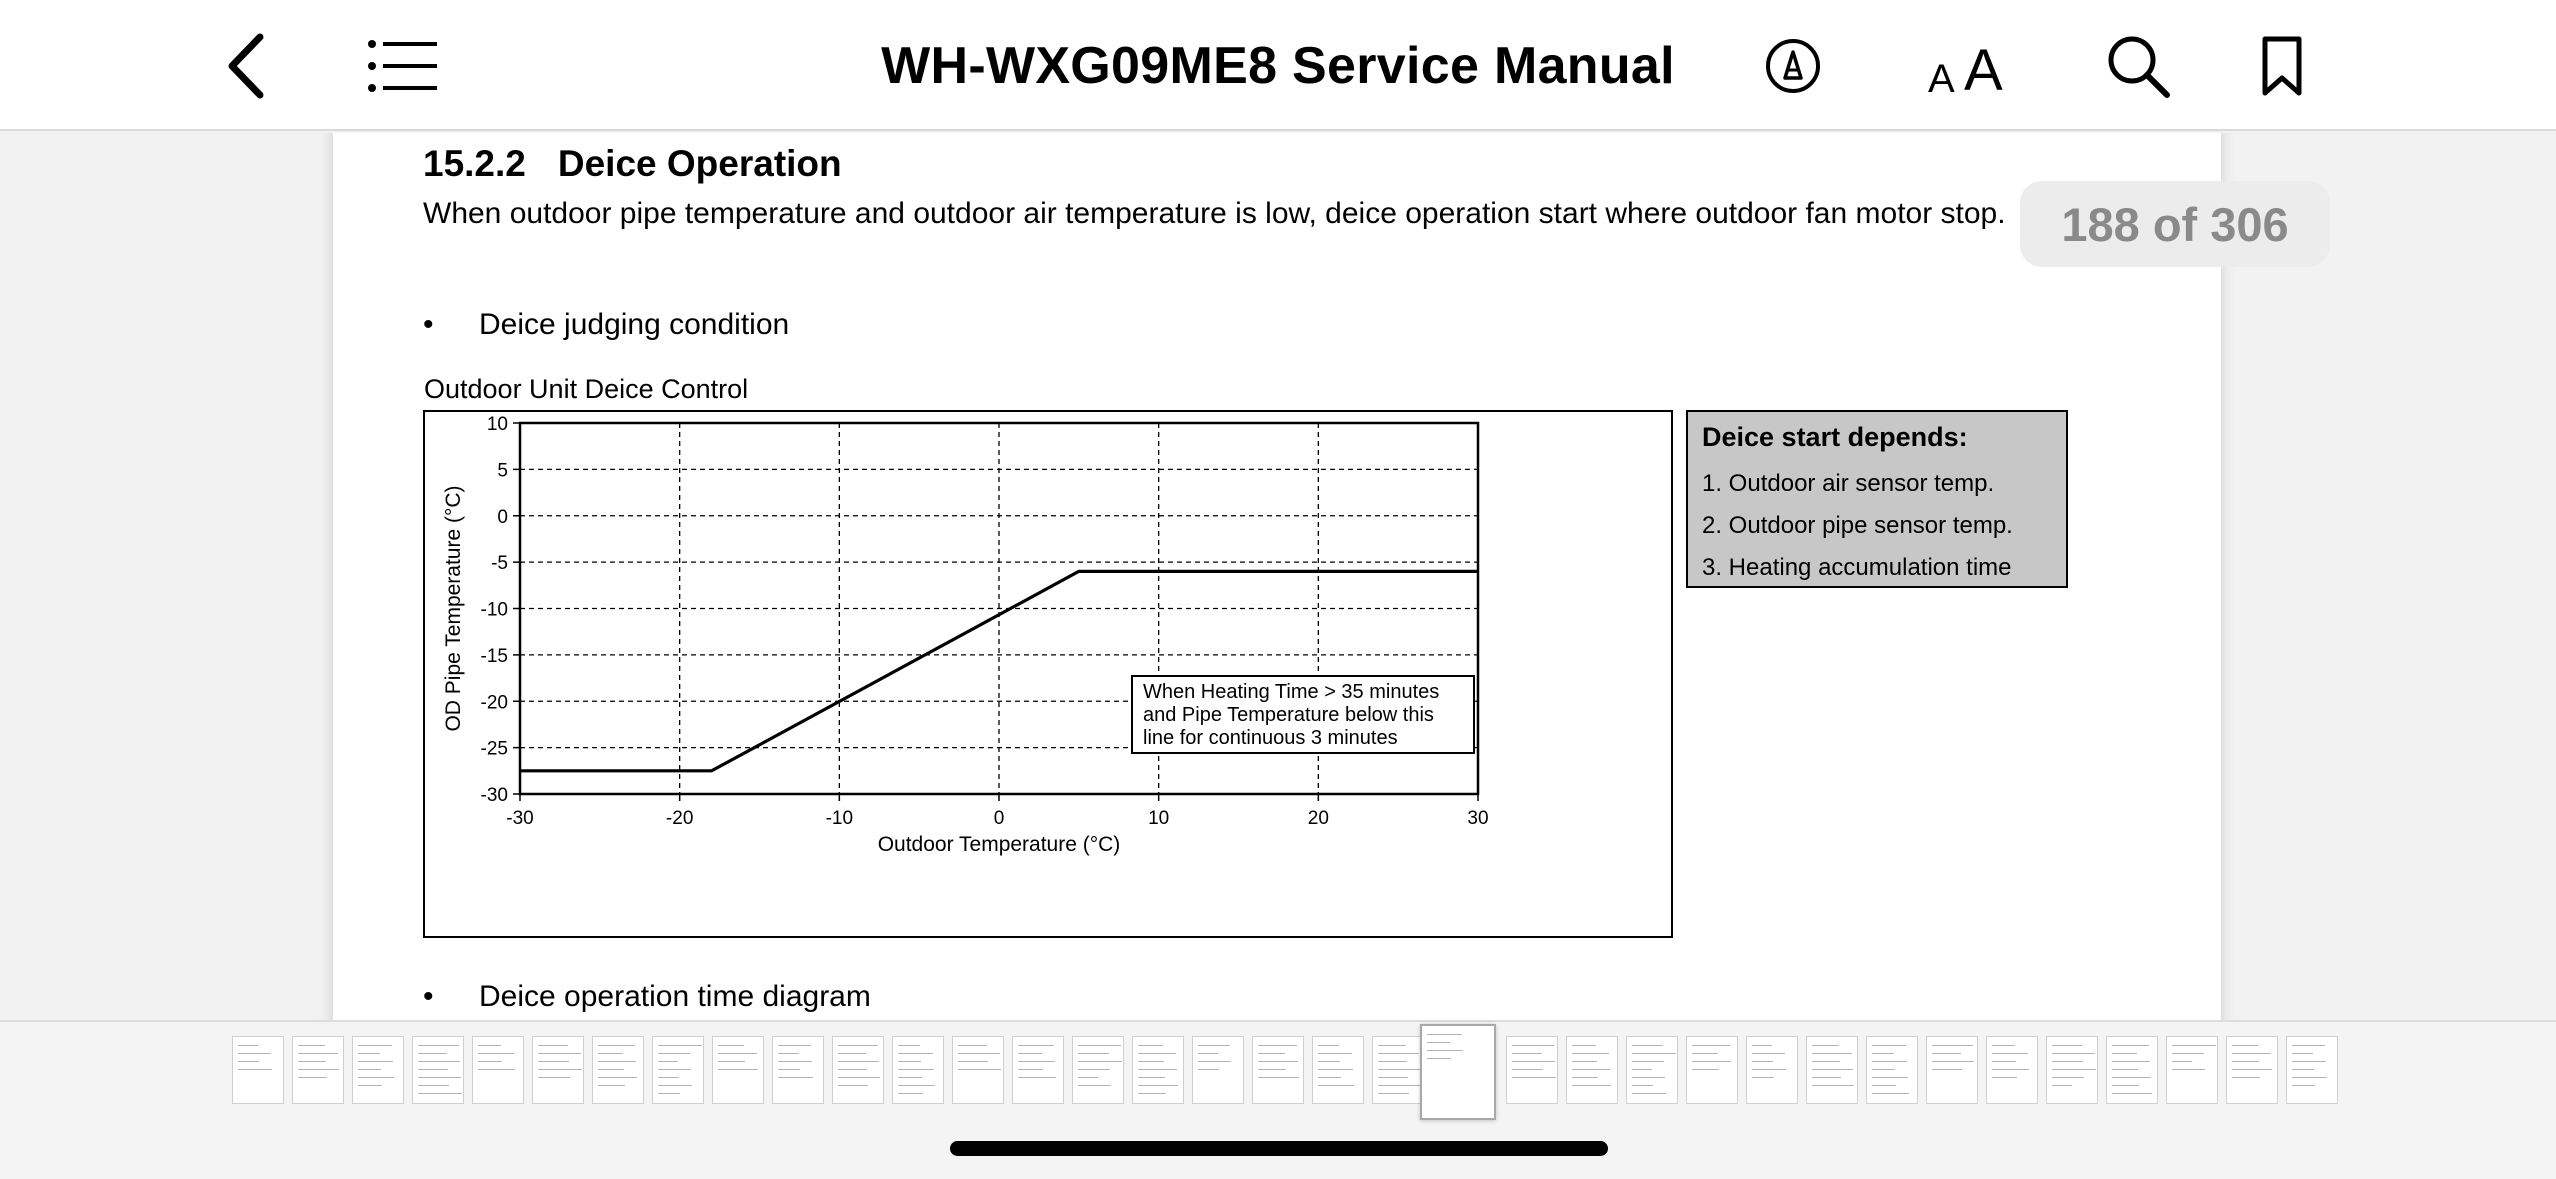 Image resolution: width=2556 pixels, height=1179 pixels. What do you see at coordinates (675, 996) in the screenshot?
I see `bullet-text: Deice operation time diagram` at bounding box center [675, 996].